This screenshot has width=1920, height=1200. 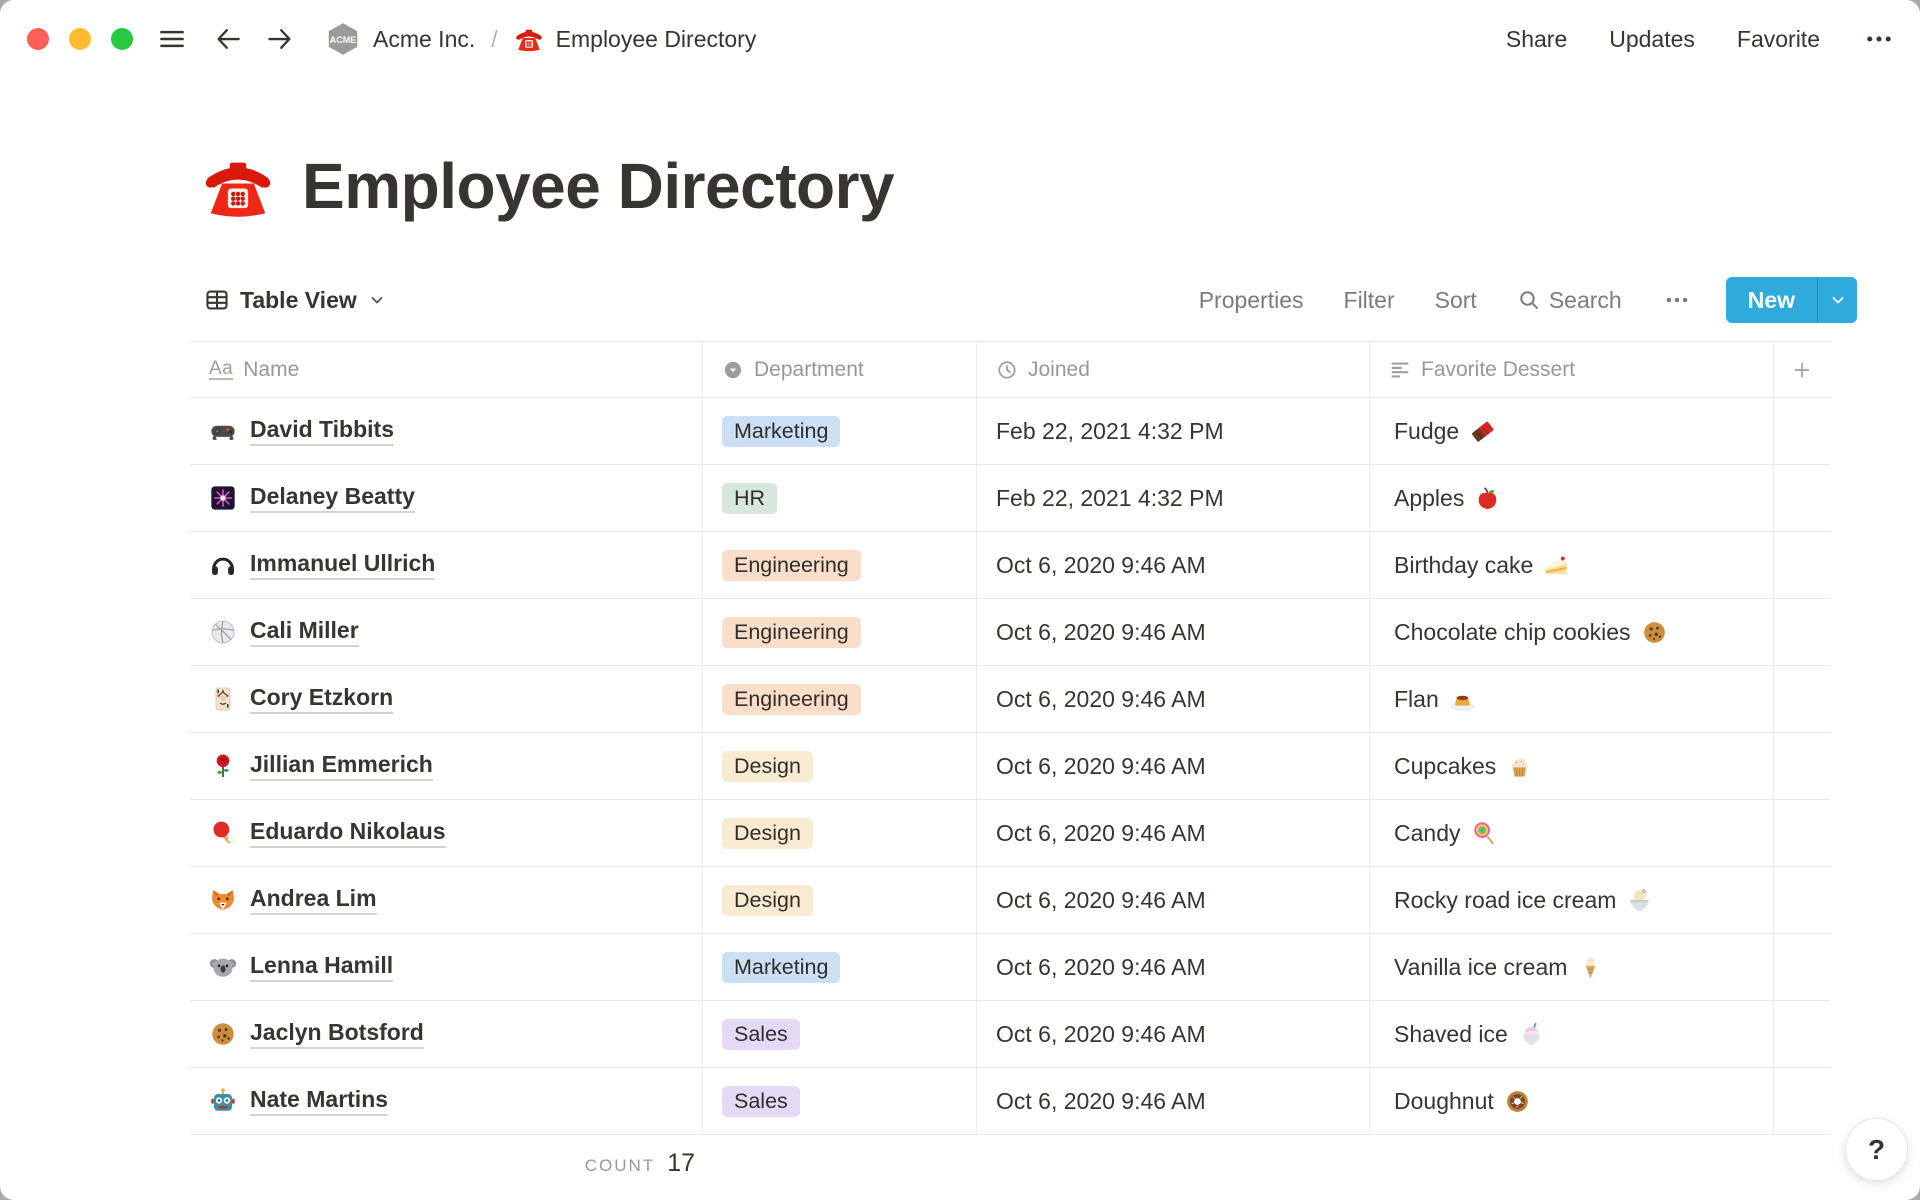 What do you see at coordinates (122, 39) in the screenshot?
I see `zoom-window-button` at bounding box center [122, 39].